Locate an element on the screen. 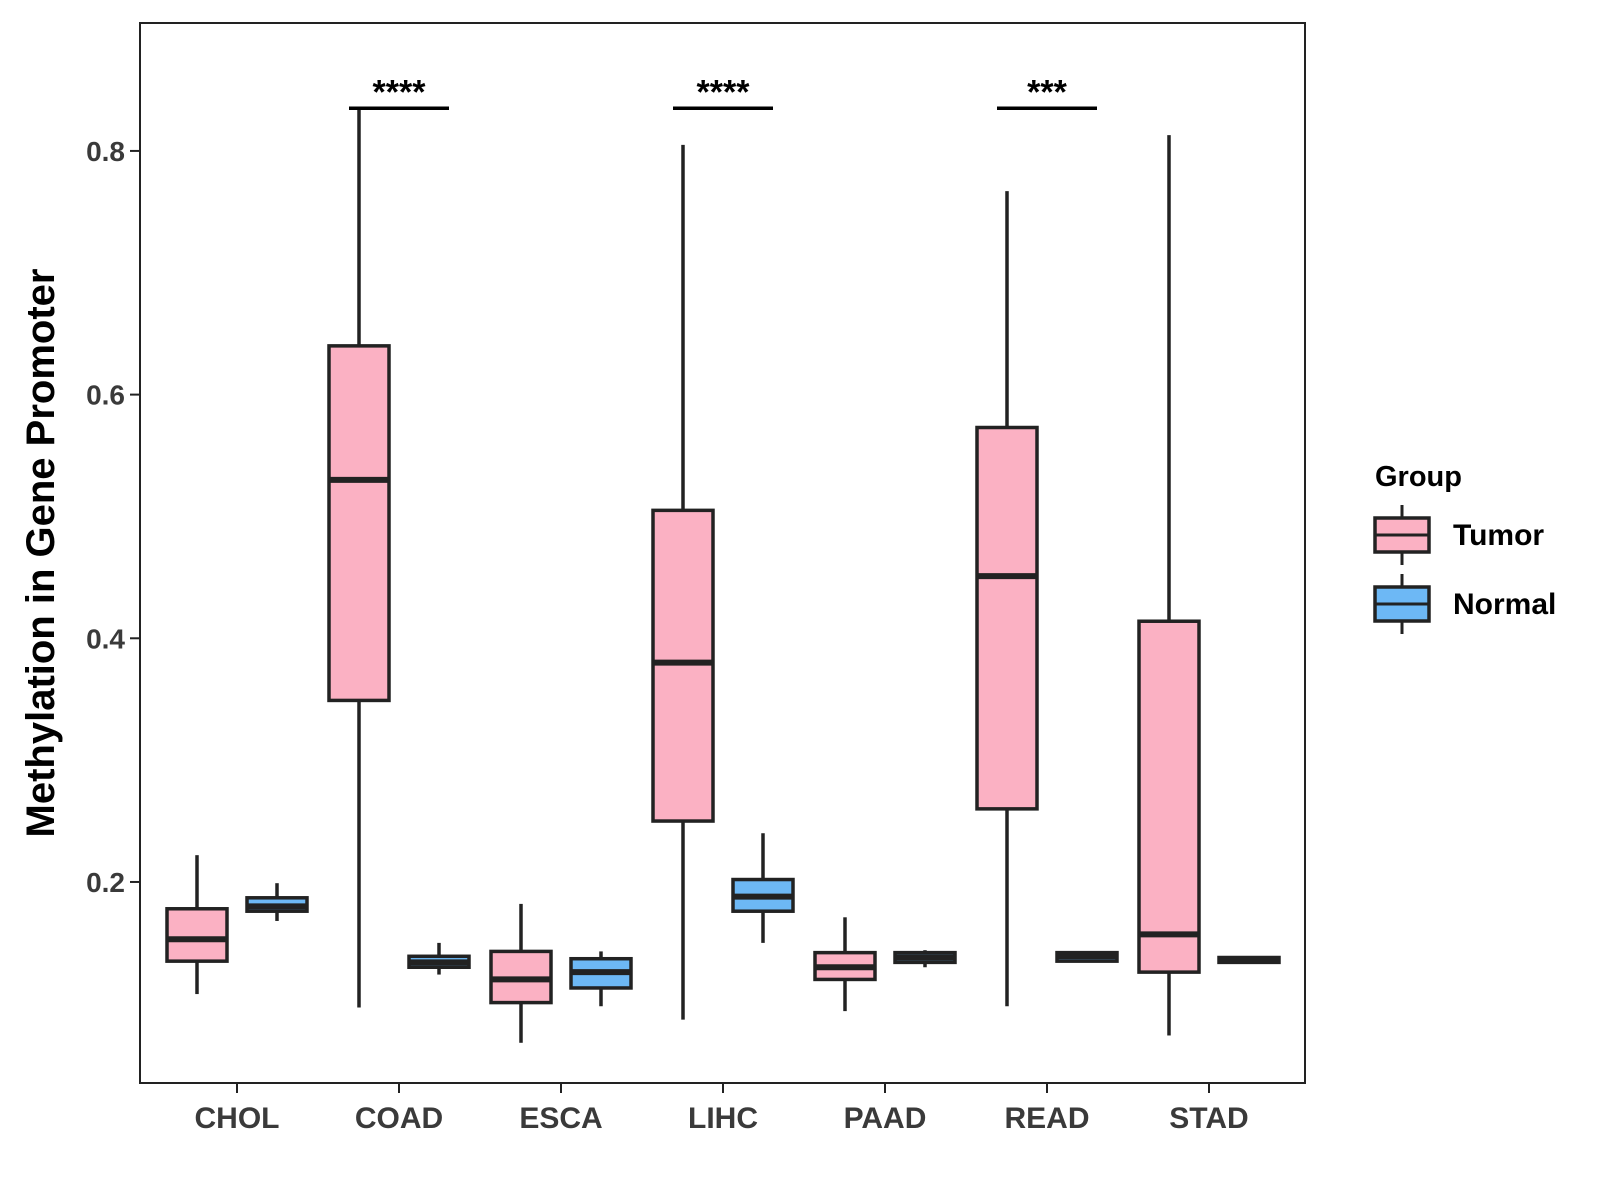 This screenshot has width=1600, height=1200. box-normal-chol is located at coordinates (277, 902).